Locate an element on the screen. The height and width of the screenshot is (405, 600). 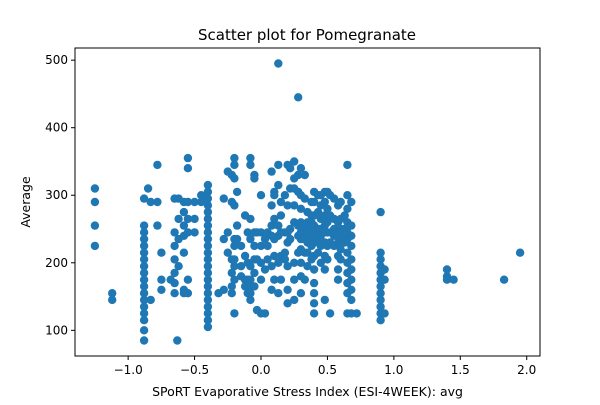
y-tick-label: 400 is located at coordinates (56, 128).